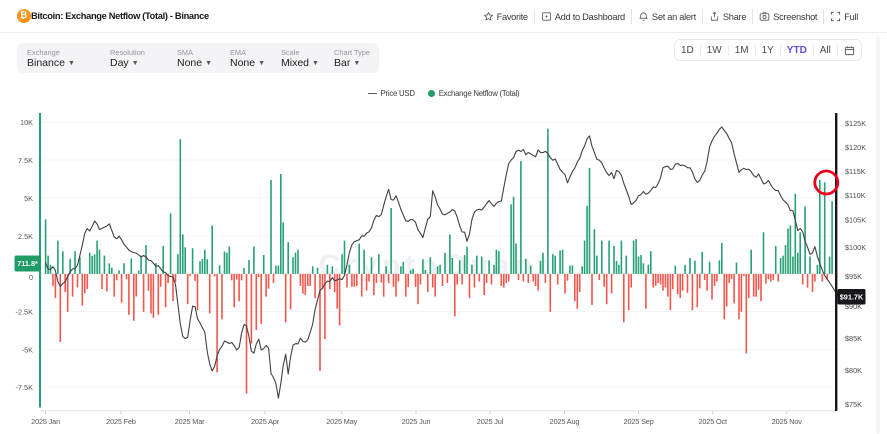  I want to click on svg-text: -2.5K, so click(25, 312).